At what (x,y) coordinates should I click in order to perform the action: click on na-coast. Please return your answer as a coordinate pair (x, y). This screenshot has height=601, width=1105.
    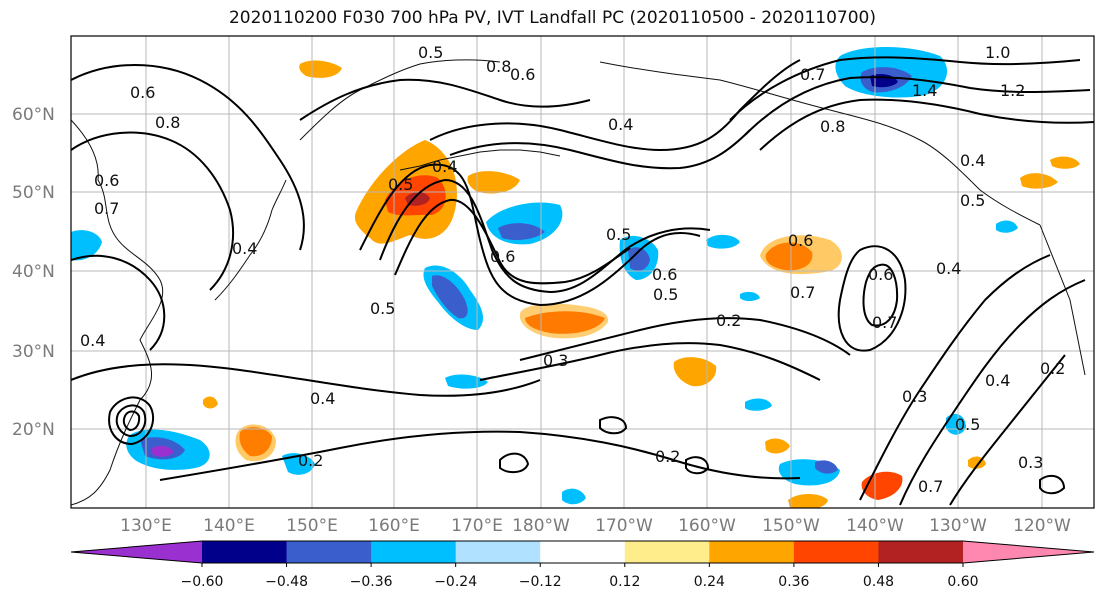
    Looking at the image, I should click on (1062, 300).